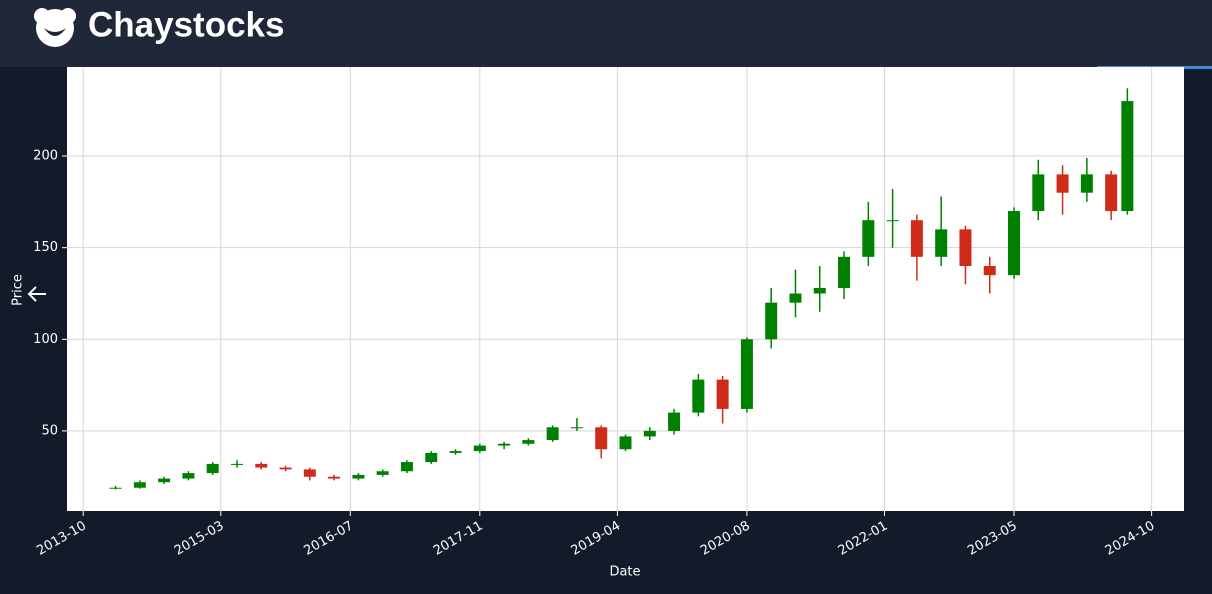 The width and height of the screenshot is (1212, 594). Describe the element at coordinates (596, 539) in the screenshot. I see `x-tick-label: 2019-04` at that location.